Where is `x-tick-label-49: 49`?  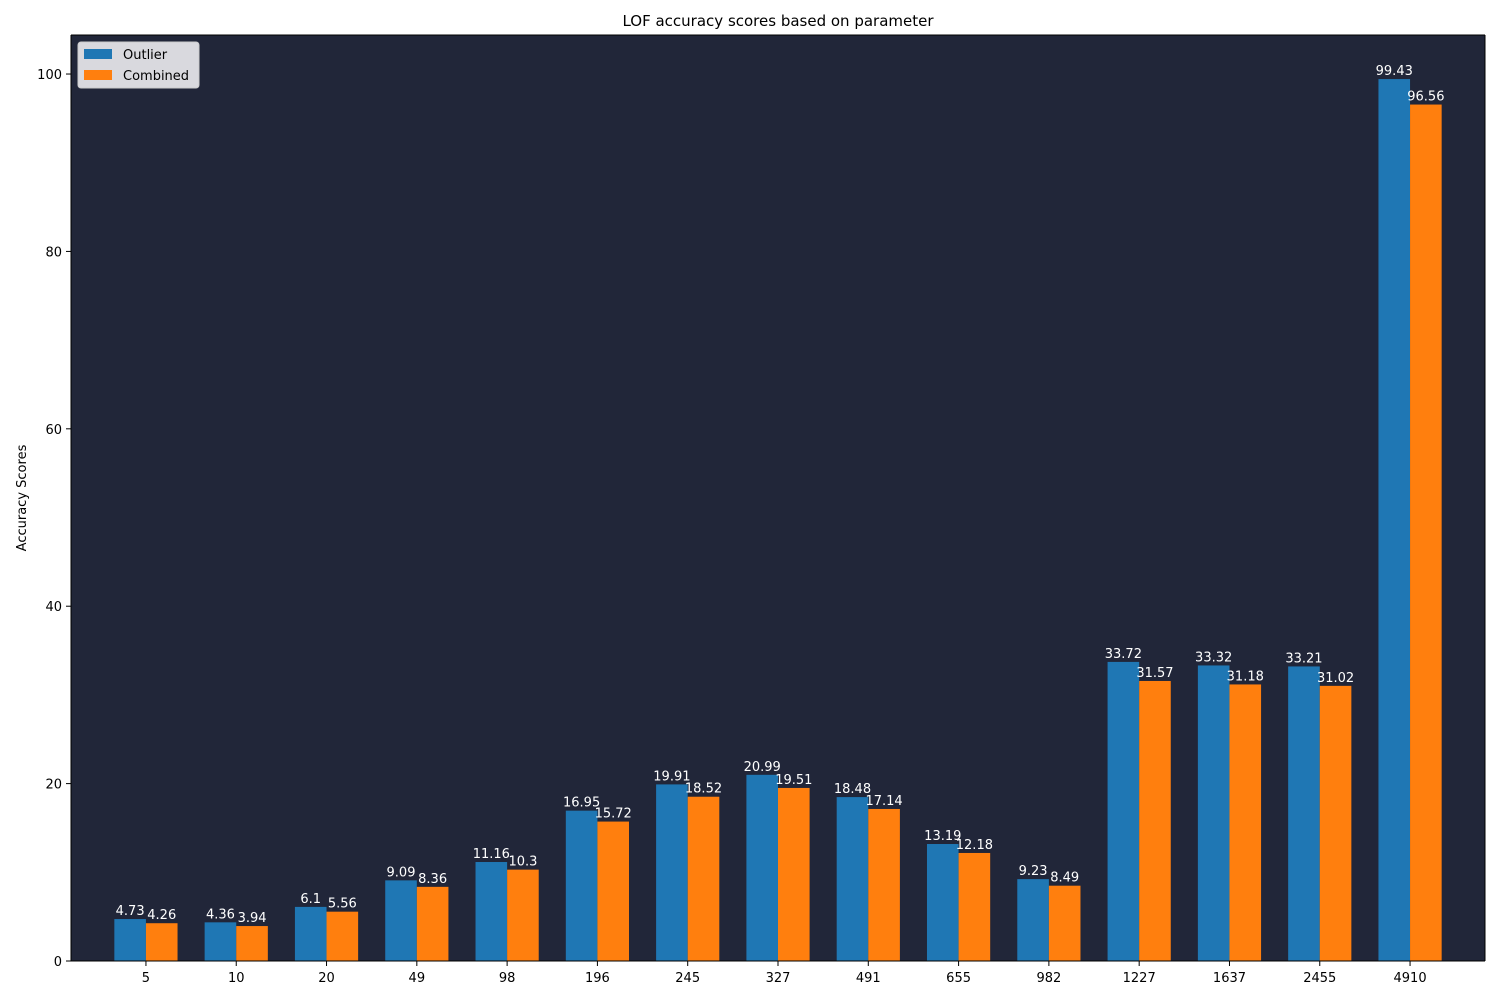 x-tick-label-49: 49 is located at coordinates (417, 978).